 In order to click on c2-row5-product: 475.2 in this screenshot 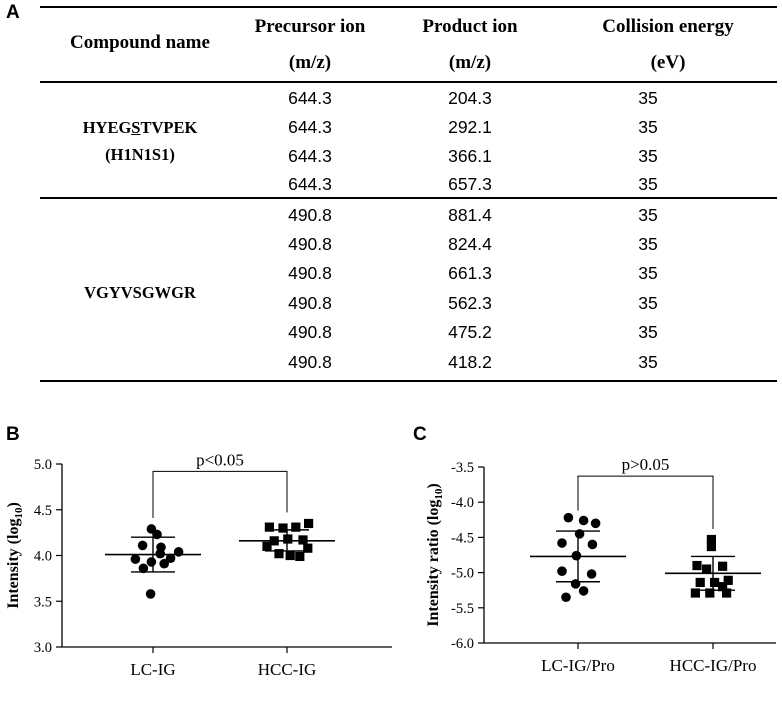, I will do `click(470, 332)`.